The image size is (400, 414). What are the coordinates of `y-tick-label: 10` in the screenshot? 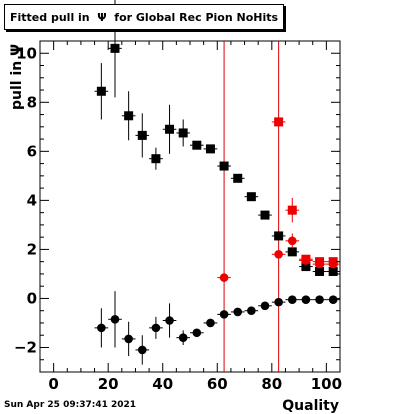 It's located at (26, 53).